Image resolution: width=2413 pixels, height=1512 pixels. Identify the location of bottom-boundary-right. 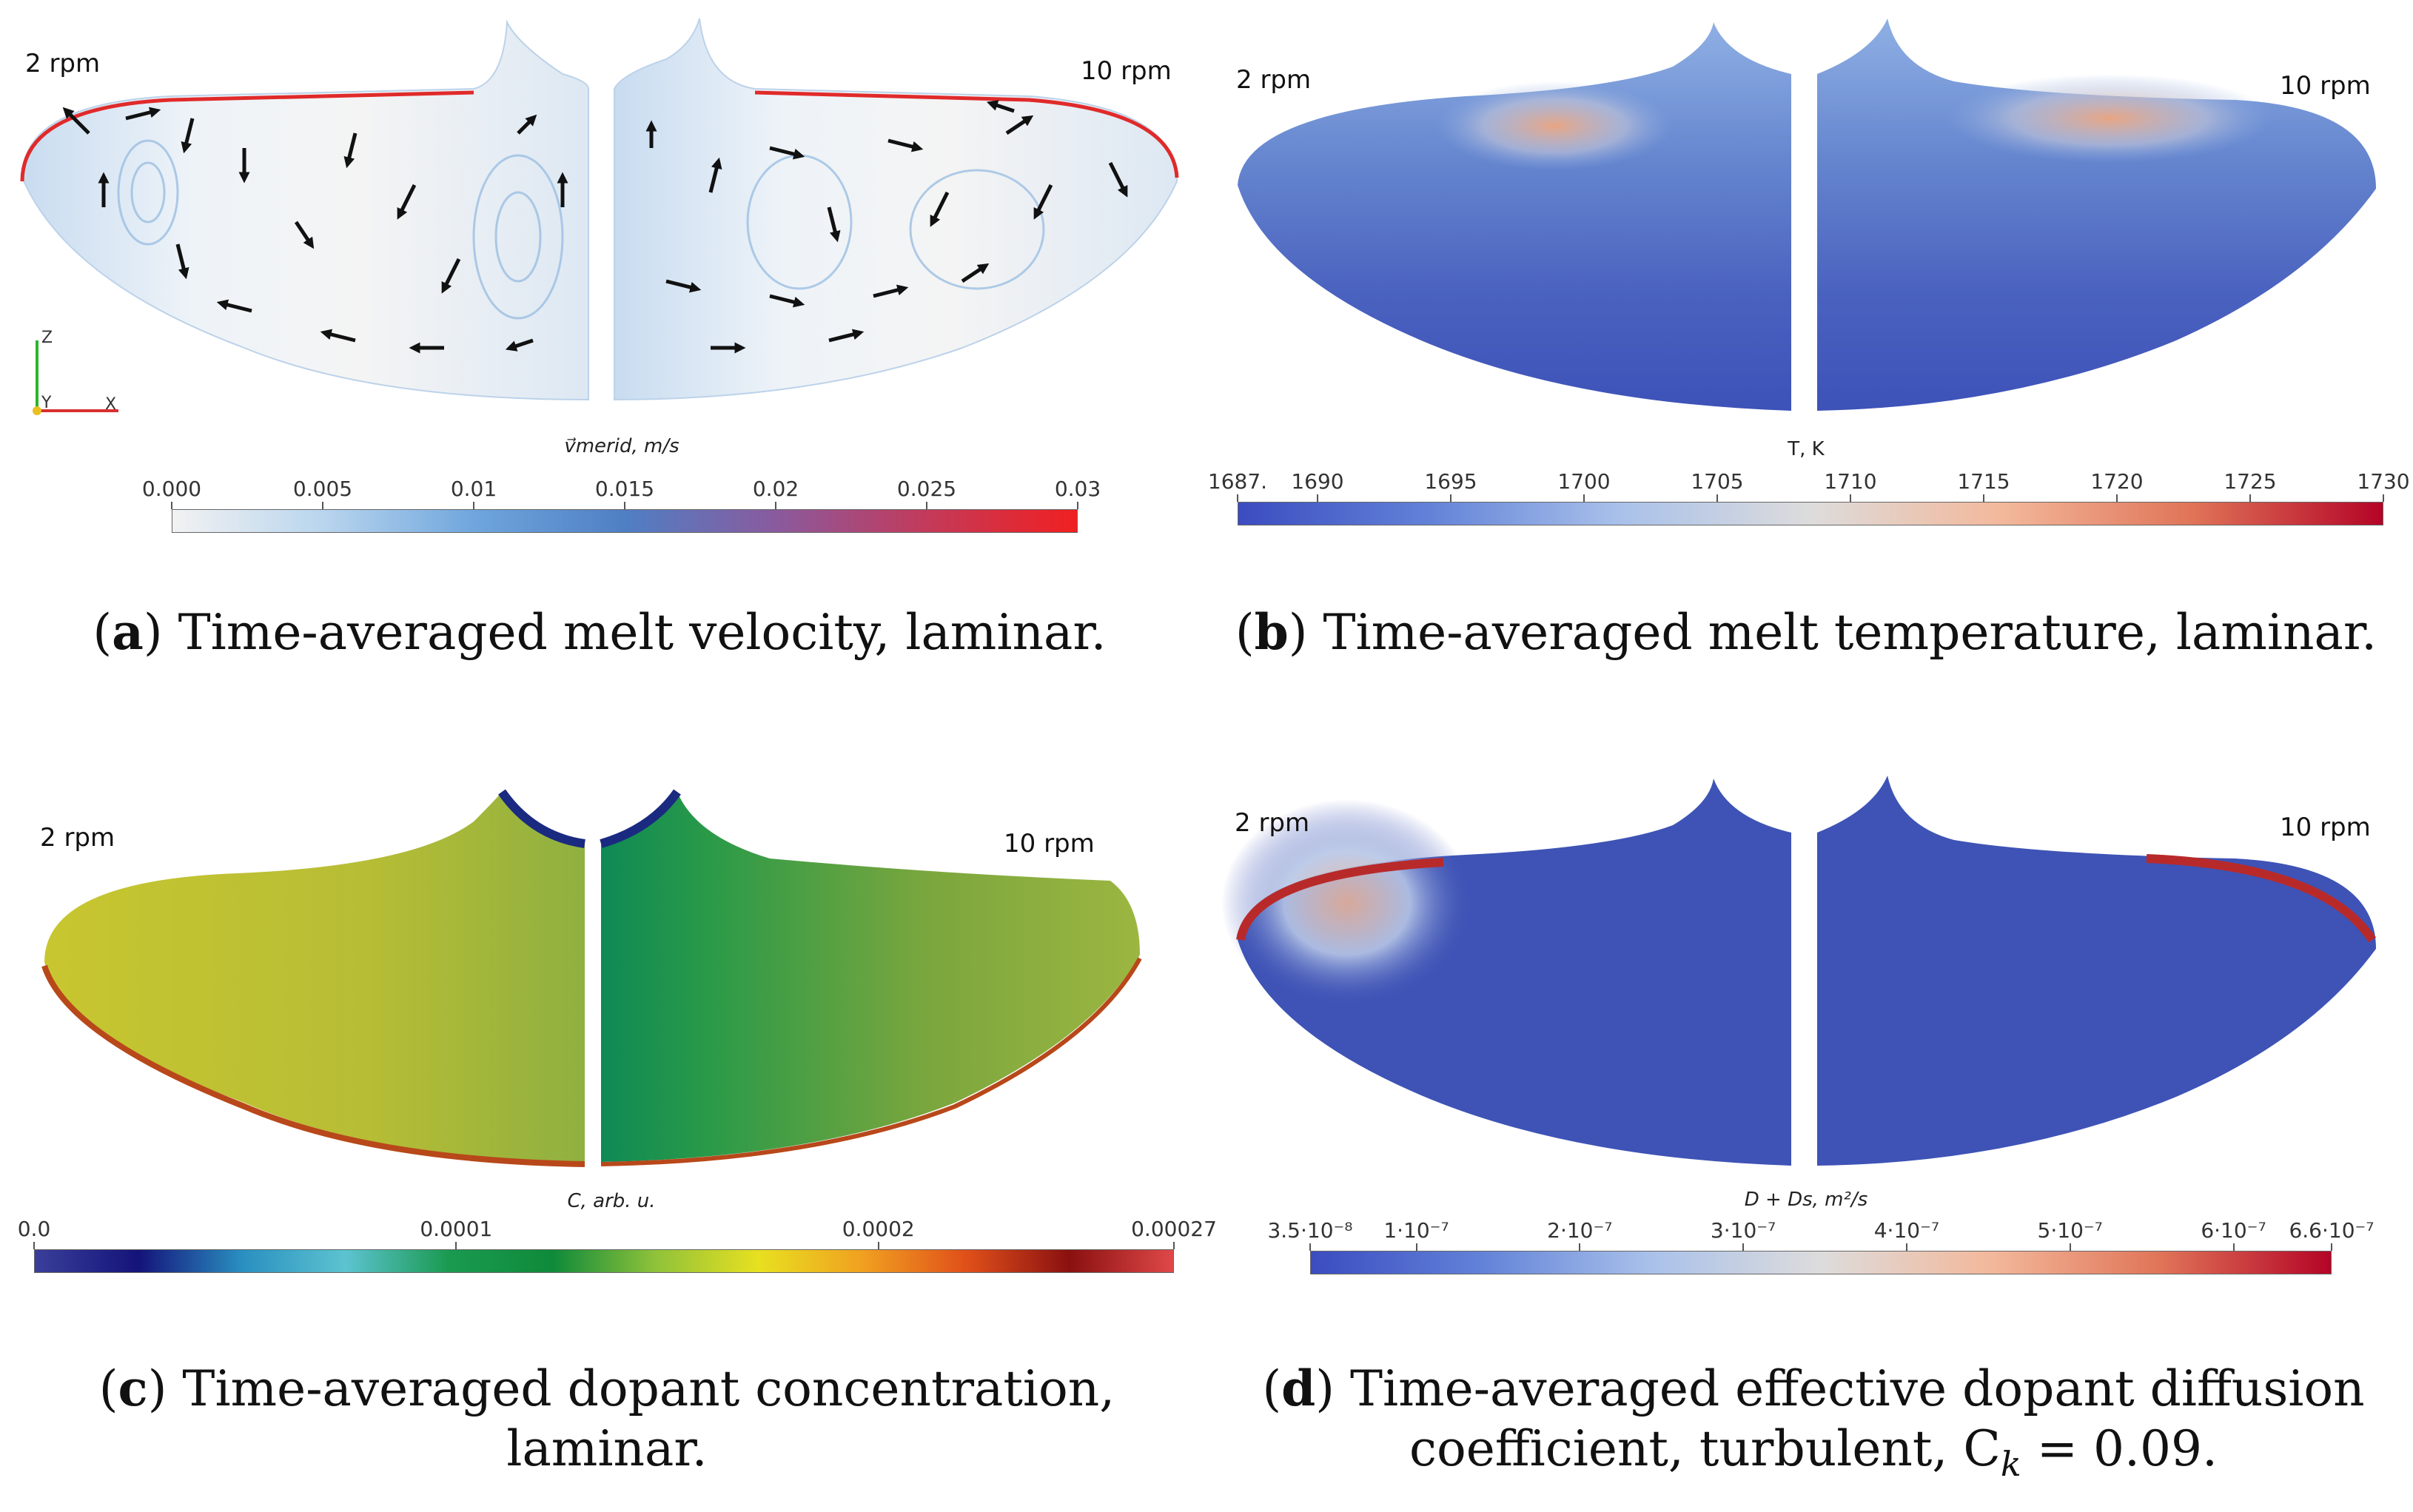
(871, 1061).